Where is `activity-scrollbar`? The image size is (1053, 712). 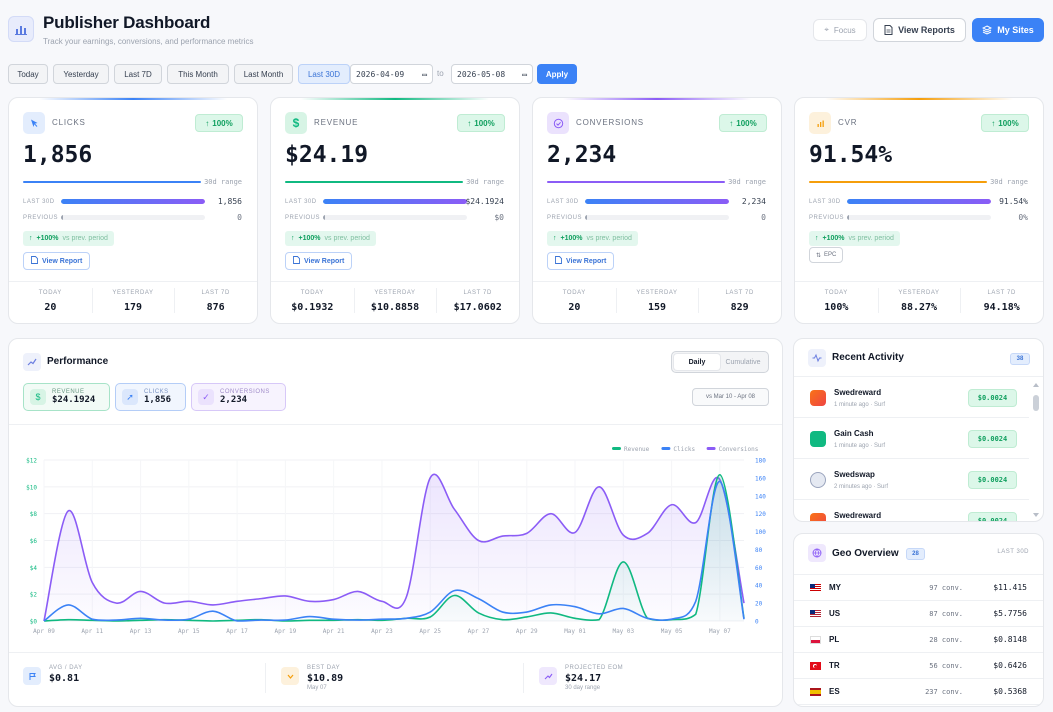
activity-scrollbar is located at coordinates (1036, 450).